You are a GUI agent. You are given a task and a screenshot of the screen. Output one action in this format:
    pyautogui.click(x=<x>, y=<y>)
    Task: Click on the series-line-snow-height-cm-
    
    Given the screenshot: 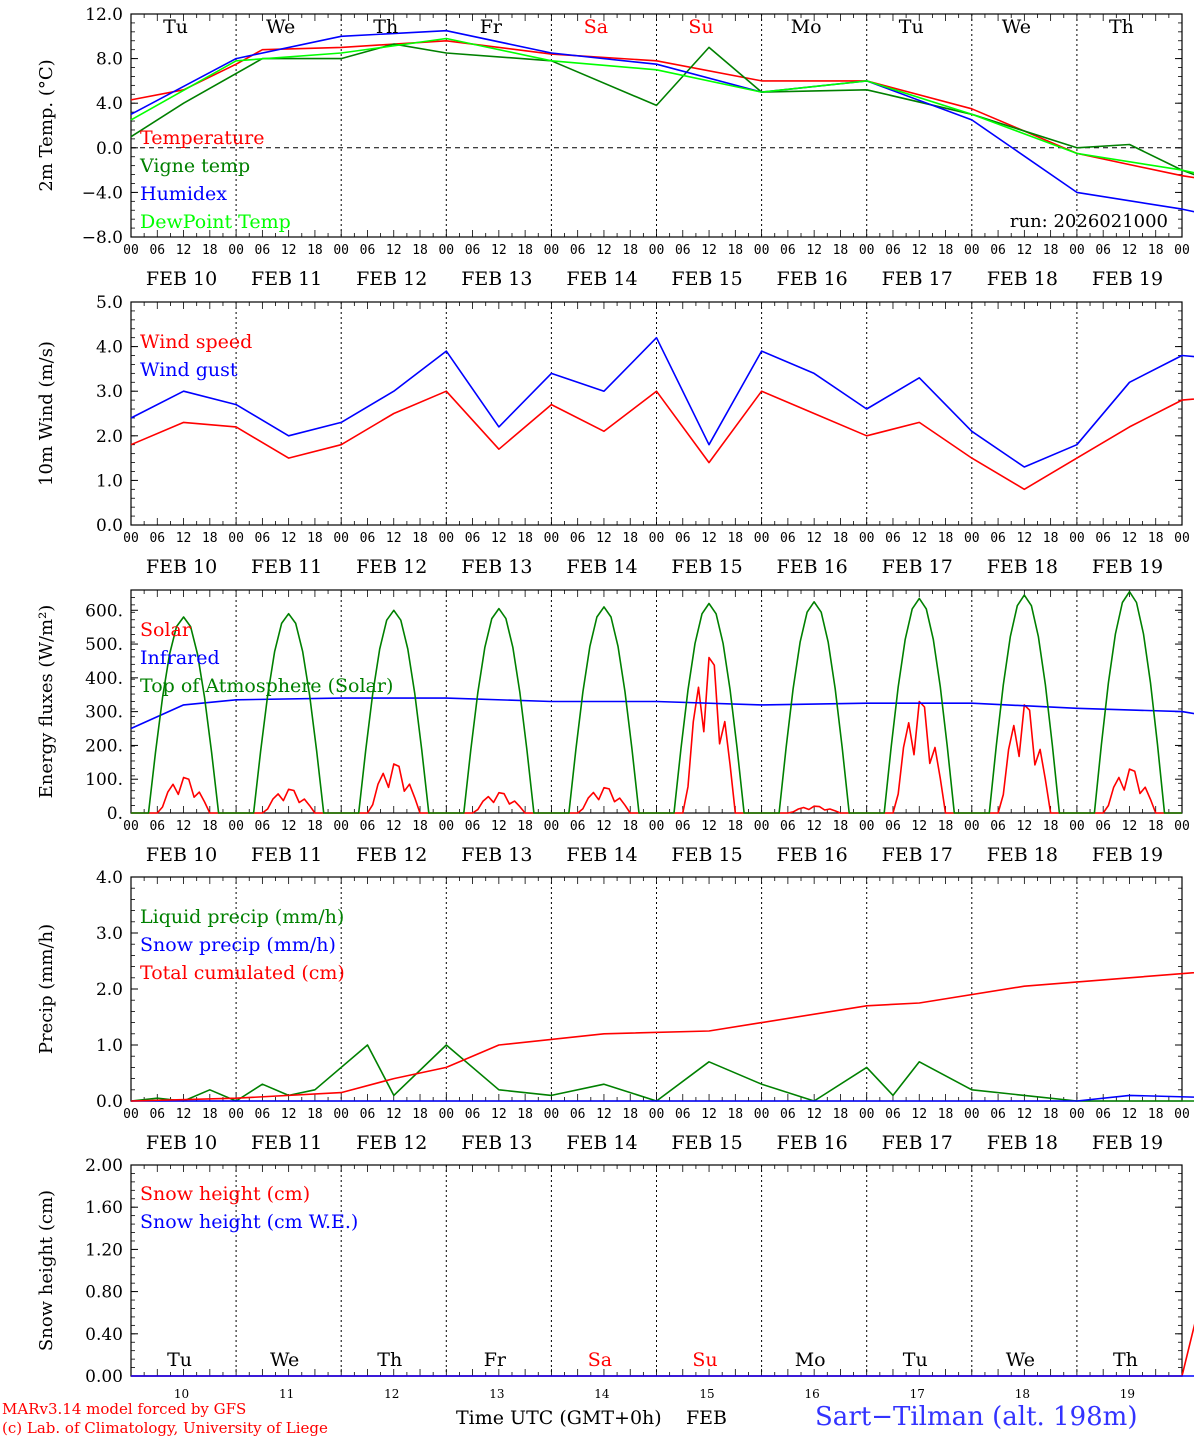 What is the action you would take?
    pyautogui.click(x=662, y=1350)
    